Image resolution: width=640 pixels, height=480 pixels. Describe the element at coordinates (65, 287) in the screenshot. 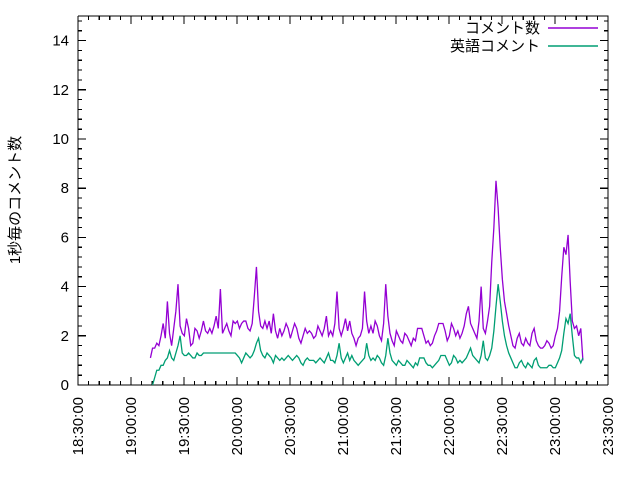

I see `y-tick-label: 4` at that location.